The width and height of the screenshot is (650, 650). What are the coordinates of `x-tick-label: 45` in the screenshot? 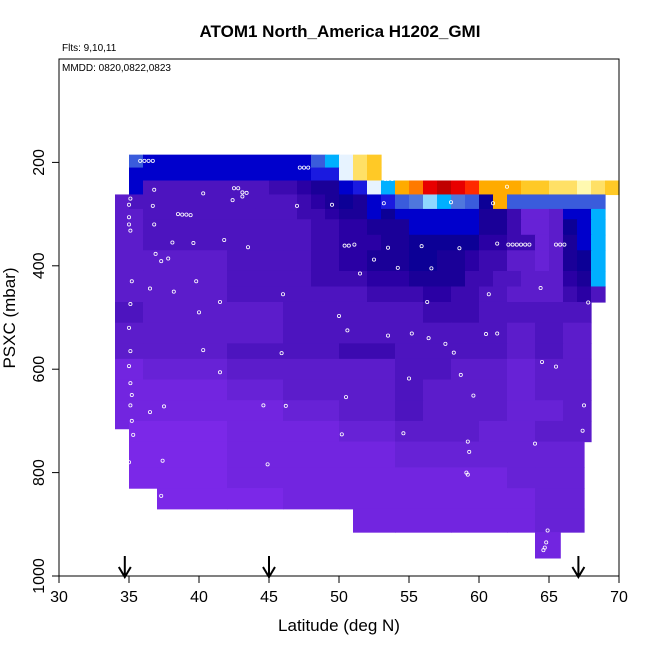 It's located at (269, 597).